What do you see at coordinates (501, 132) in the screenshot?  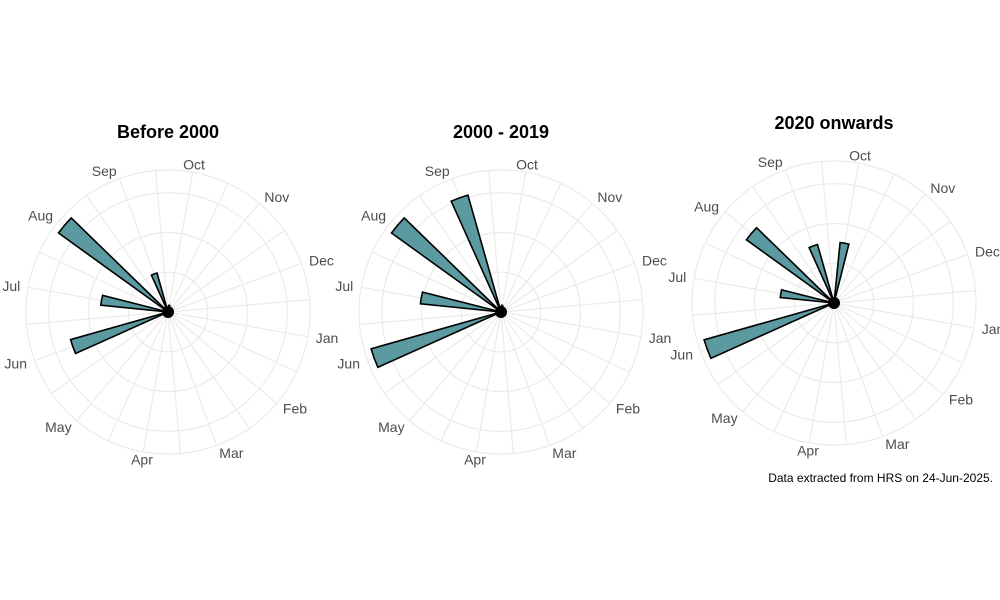 I see `panel-title: 2000 - 2019` at bounding box center [501, 132].